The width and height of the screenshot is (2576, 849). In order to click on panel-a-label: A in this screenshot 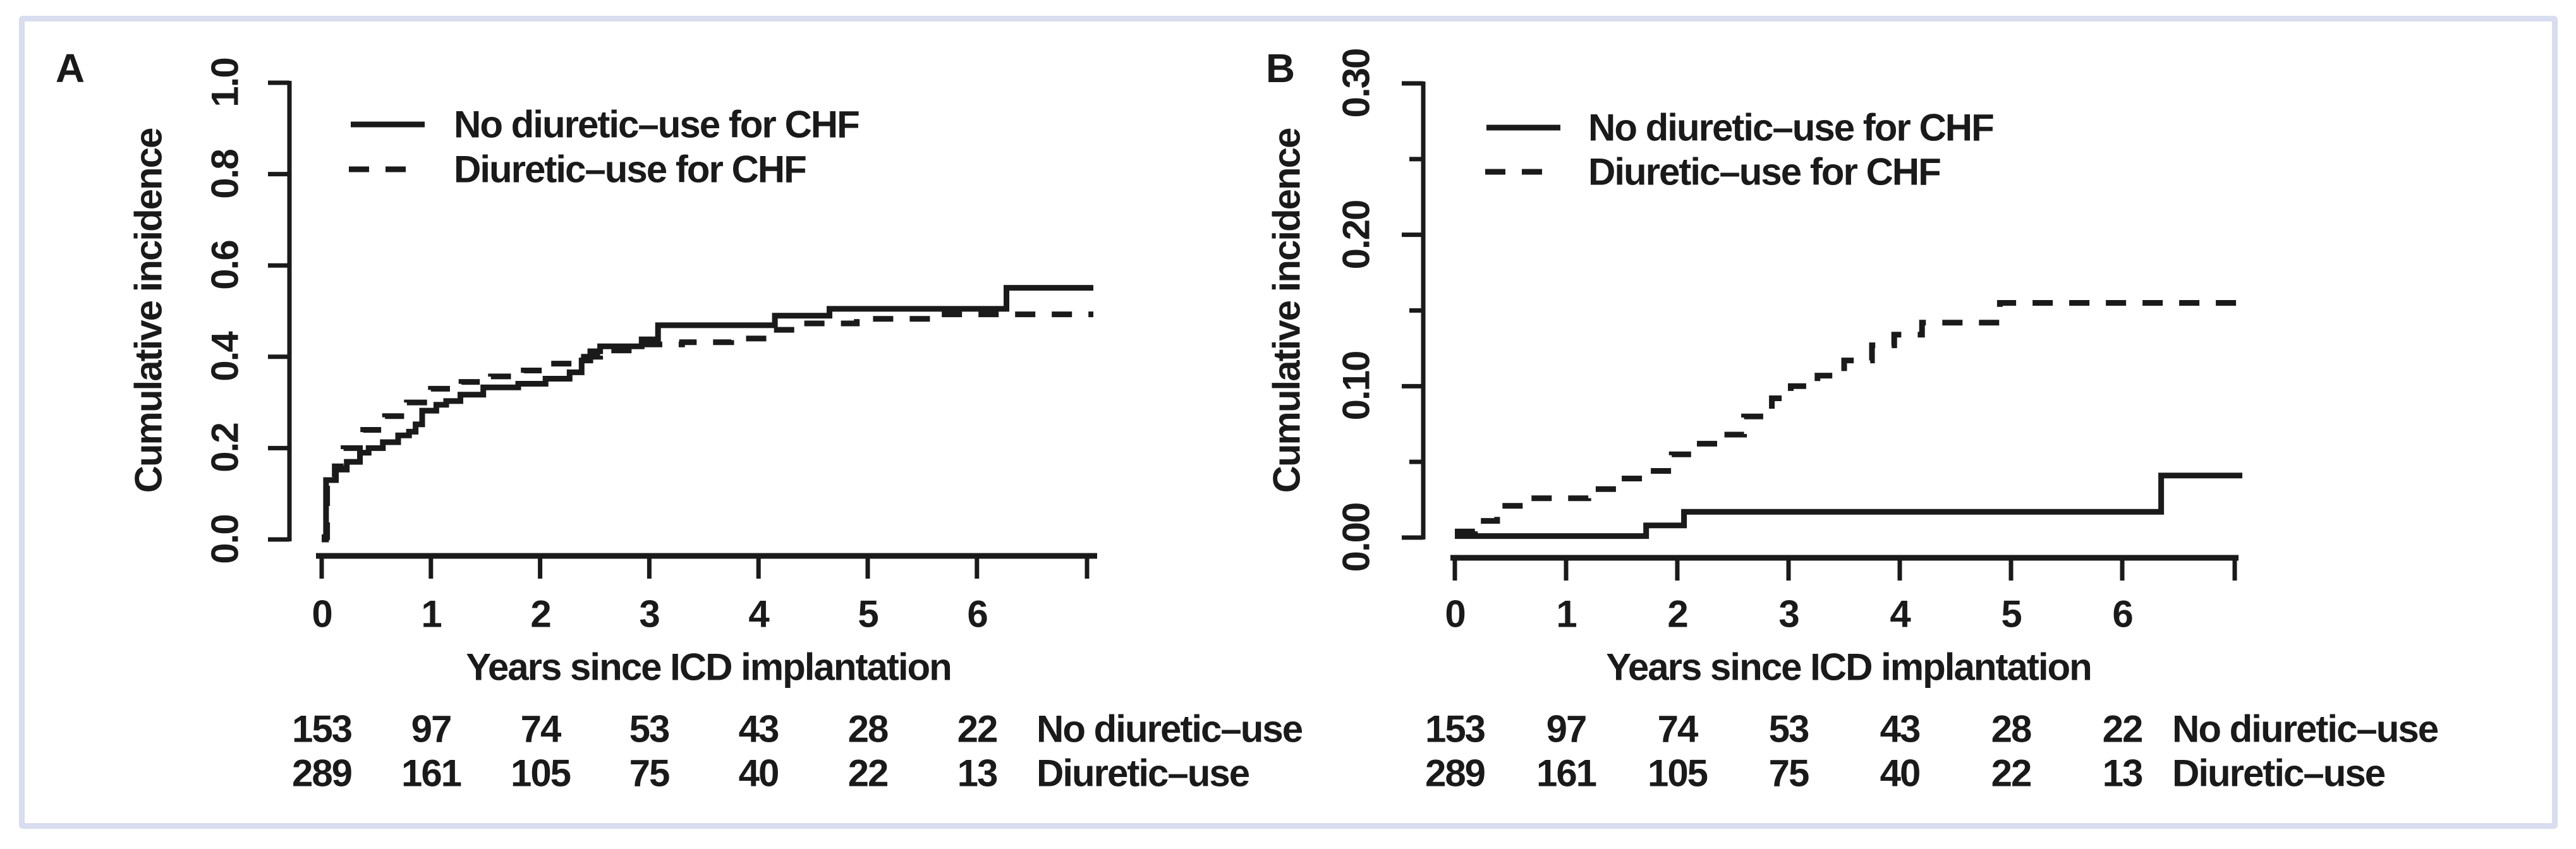, I will do `click(70, 68)`.